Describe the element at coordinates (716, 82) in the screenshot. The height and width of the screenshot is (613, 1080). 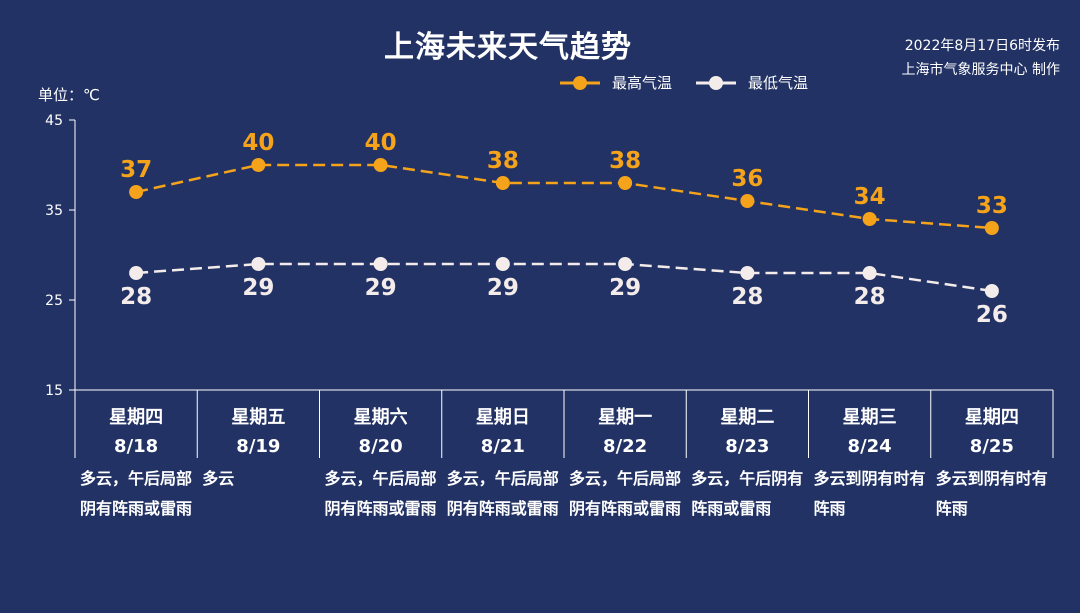
I see `legend-swatch-low` at that location.